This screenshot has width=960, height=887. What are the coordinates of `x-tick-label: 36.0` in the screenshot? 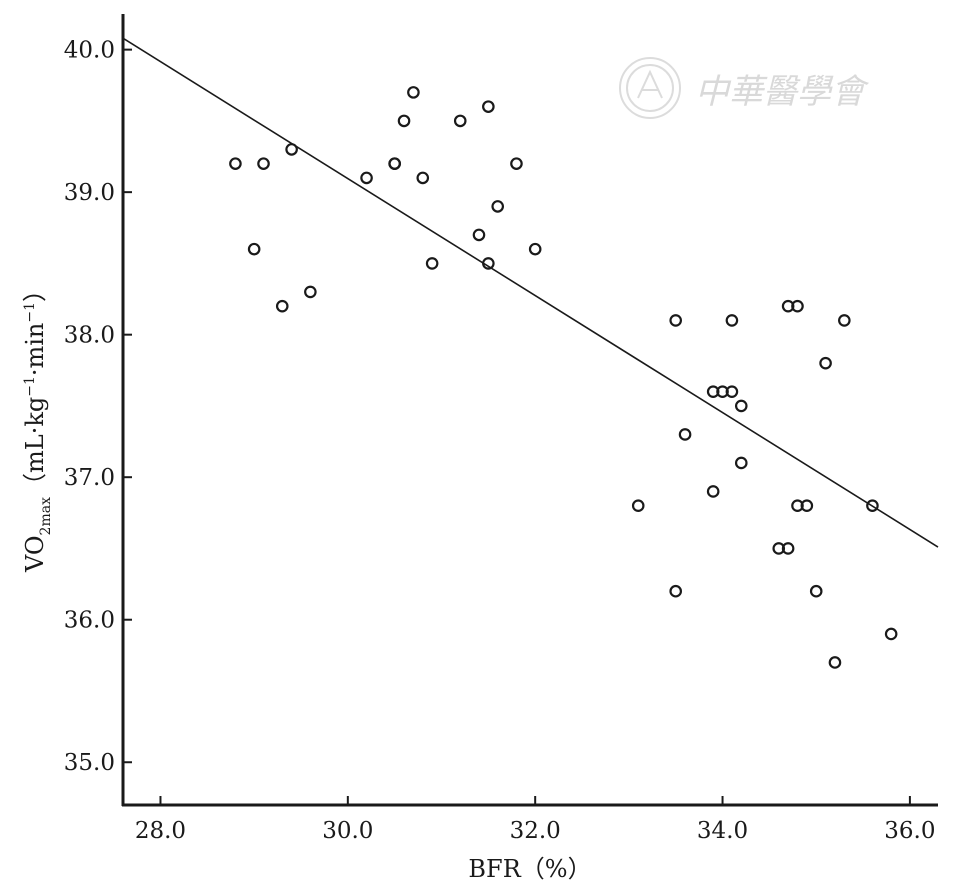 It's located at (909, 831).